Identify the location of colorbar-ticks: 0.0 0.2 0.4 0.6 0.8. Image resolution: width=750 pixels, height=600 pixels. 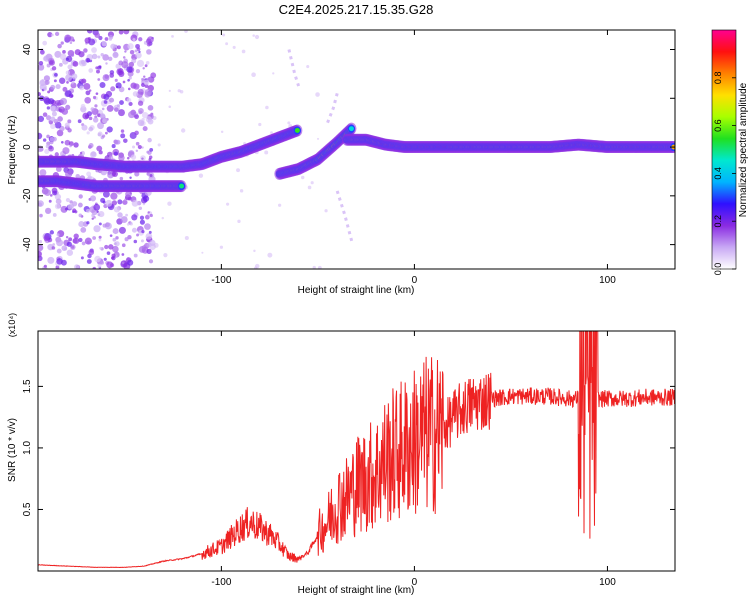
(724, 173).